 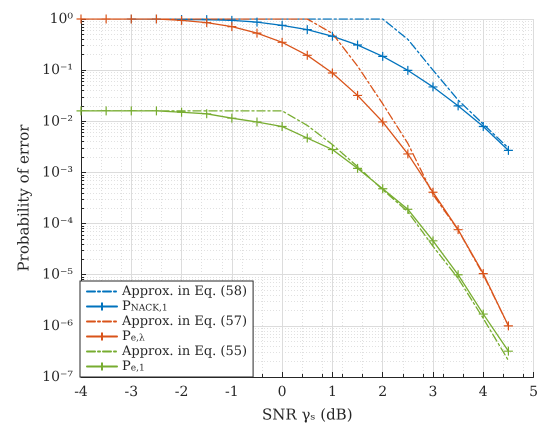 I want to click on x-tick-label: -3, so click(x=131, y=392).